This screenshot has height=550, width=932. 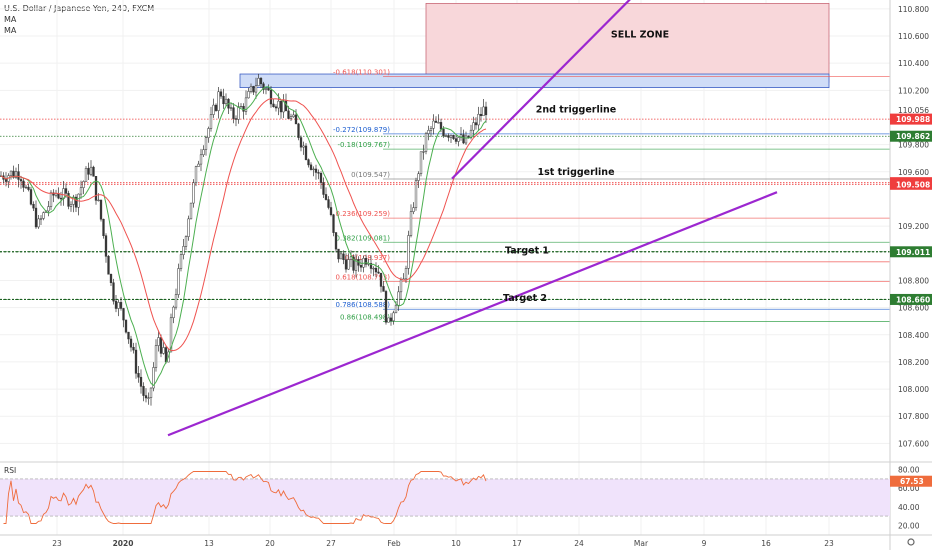 What do you see at coordinates (913, 280) in the screenshot?
I see `y-tick-label: 108.800` at bounding box center [913, 280].